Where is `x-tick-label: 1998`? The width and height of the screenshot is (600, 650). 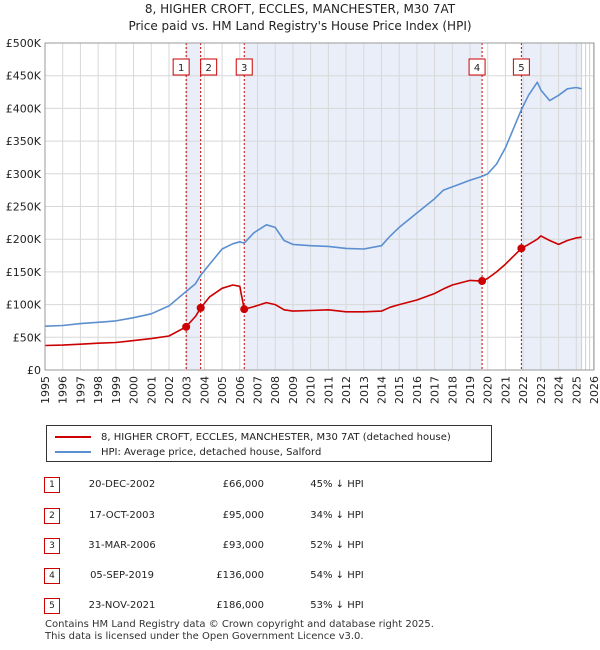
x-tick-label: 1998 is located at coordinates (98, 390).